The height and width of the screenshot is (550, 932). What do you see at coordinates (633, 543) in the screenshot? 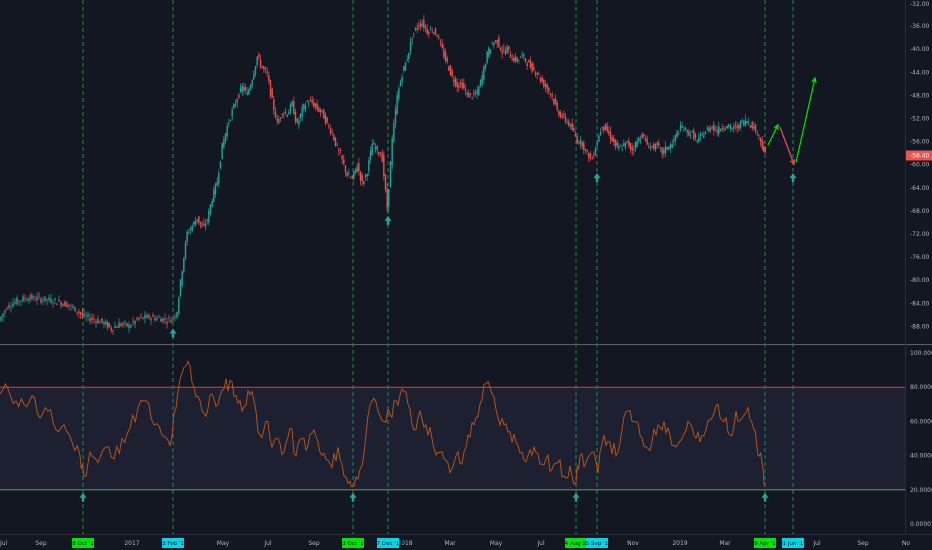
I see `x-tick-label: Nov` at bounding box center [633, 543].